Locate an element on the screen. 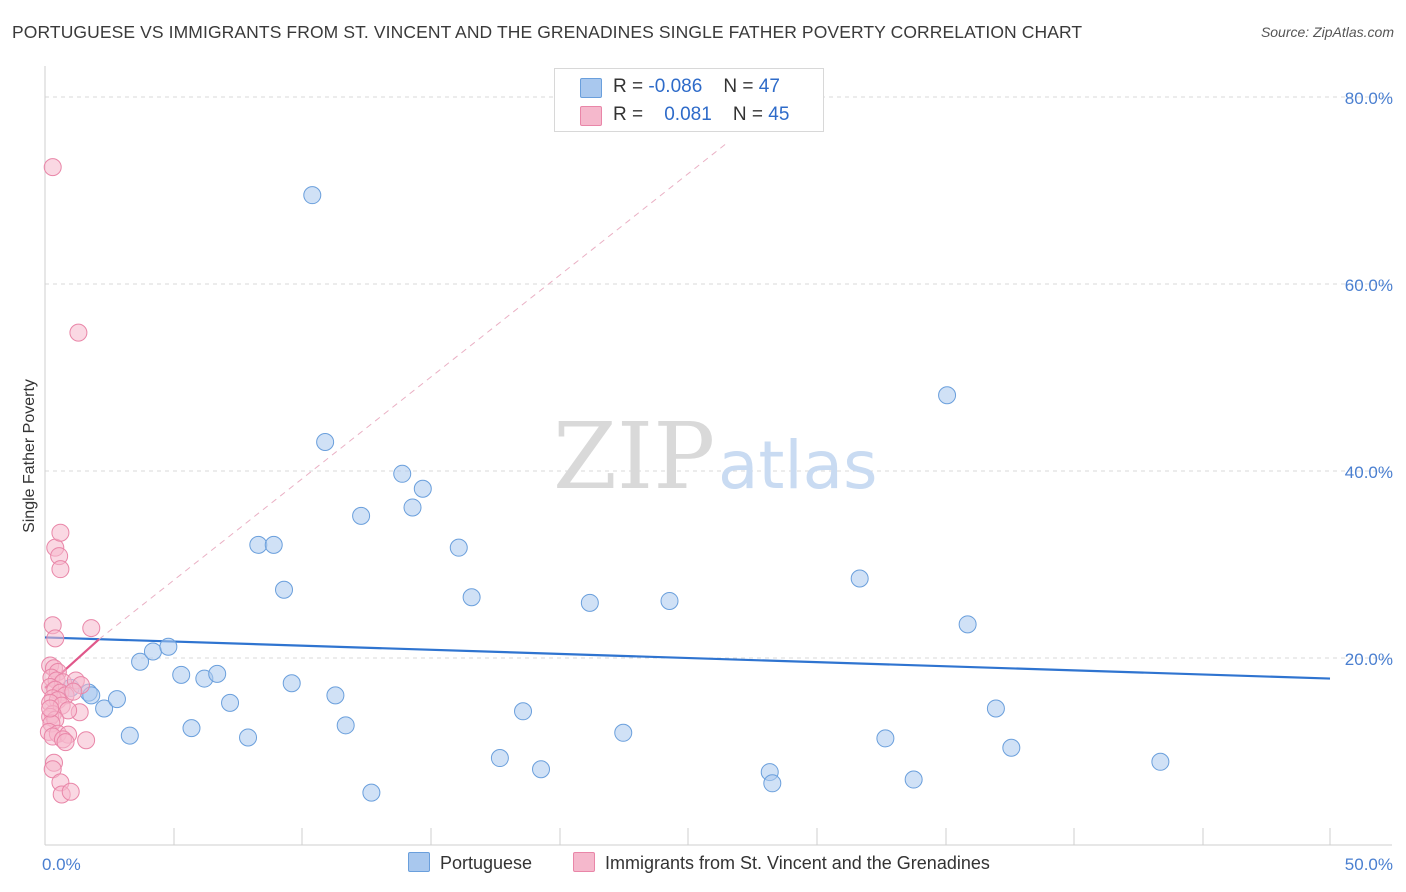 The width and height of the screenshot is (1406, 892). watermark-atlas: atlas is located at coordinates (798, 465).